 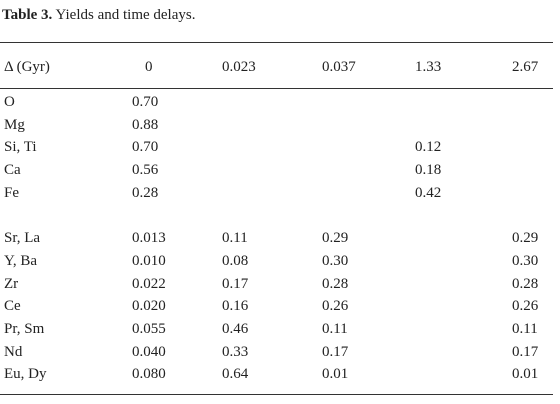 What do you see at coordinates (11, 192) in the screenshot?
I see `row-label: Fe` at bounding box center [11, 192].